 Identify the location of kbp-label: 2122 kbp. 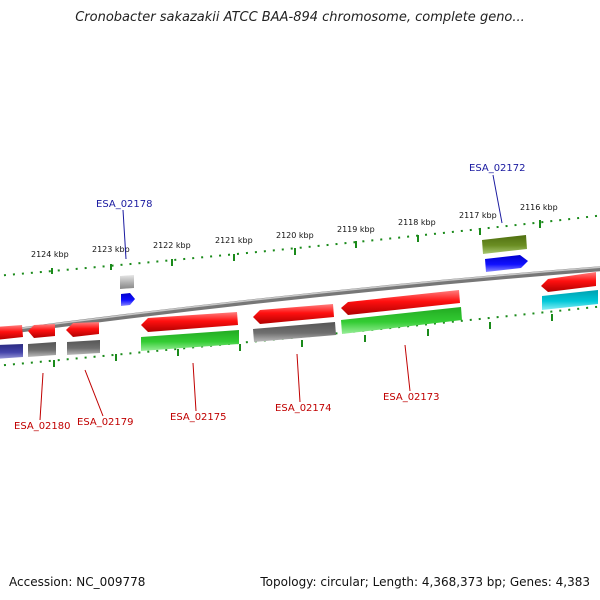
(172, 245).